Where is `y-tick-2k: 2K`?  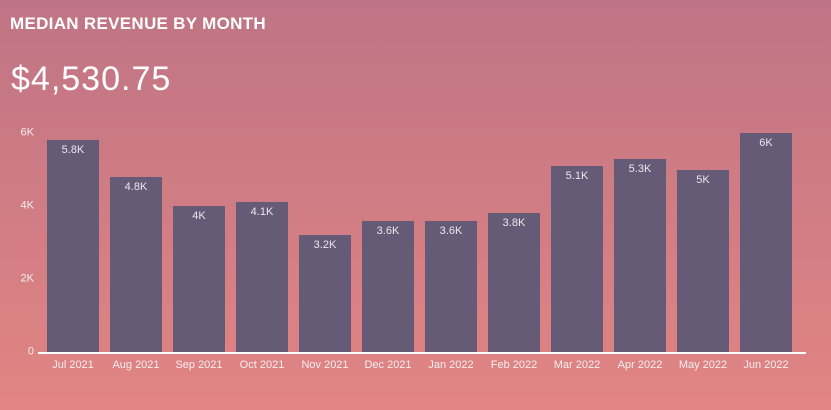
y-tick-2k: 2K is located at coordinates (27, 278).